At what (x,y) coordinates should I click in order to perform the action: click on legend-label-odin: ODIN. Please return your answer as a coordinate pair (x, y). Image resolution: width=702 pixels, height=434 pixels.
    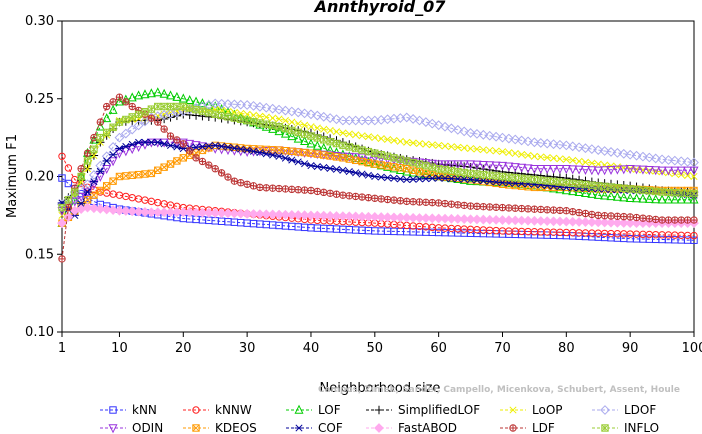
    Looking at the image, I should click on (147, 427).